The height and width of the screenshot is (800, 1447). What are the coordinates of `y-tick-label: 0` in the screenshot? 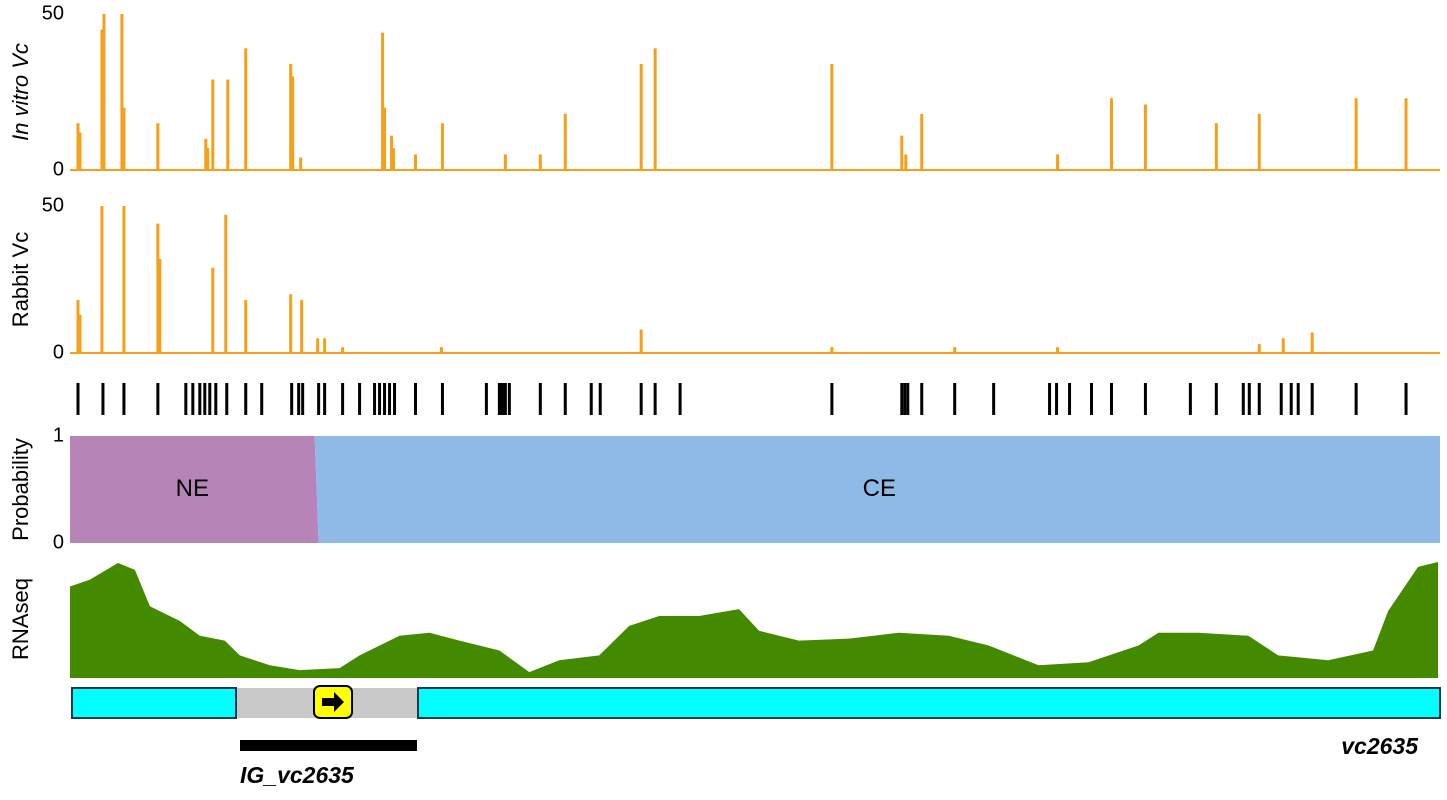 It's located at (58, 169).